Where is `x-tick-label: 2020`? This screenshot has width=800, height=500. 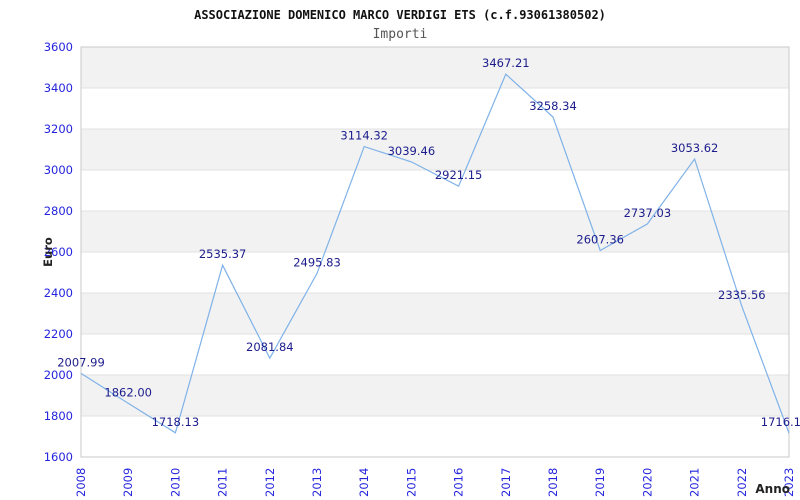
x-tick-label: 2020 is located at coordinates (647, 482).